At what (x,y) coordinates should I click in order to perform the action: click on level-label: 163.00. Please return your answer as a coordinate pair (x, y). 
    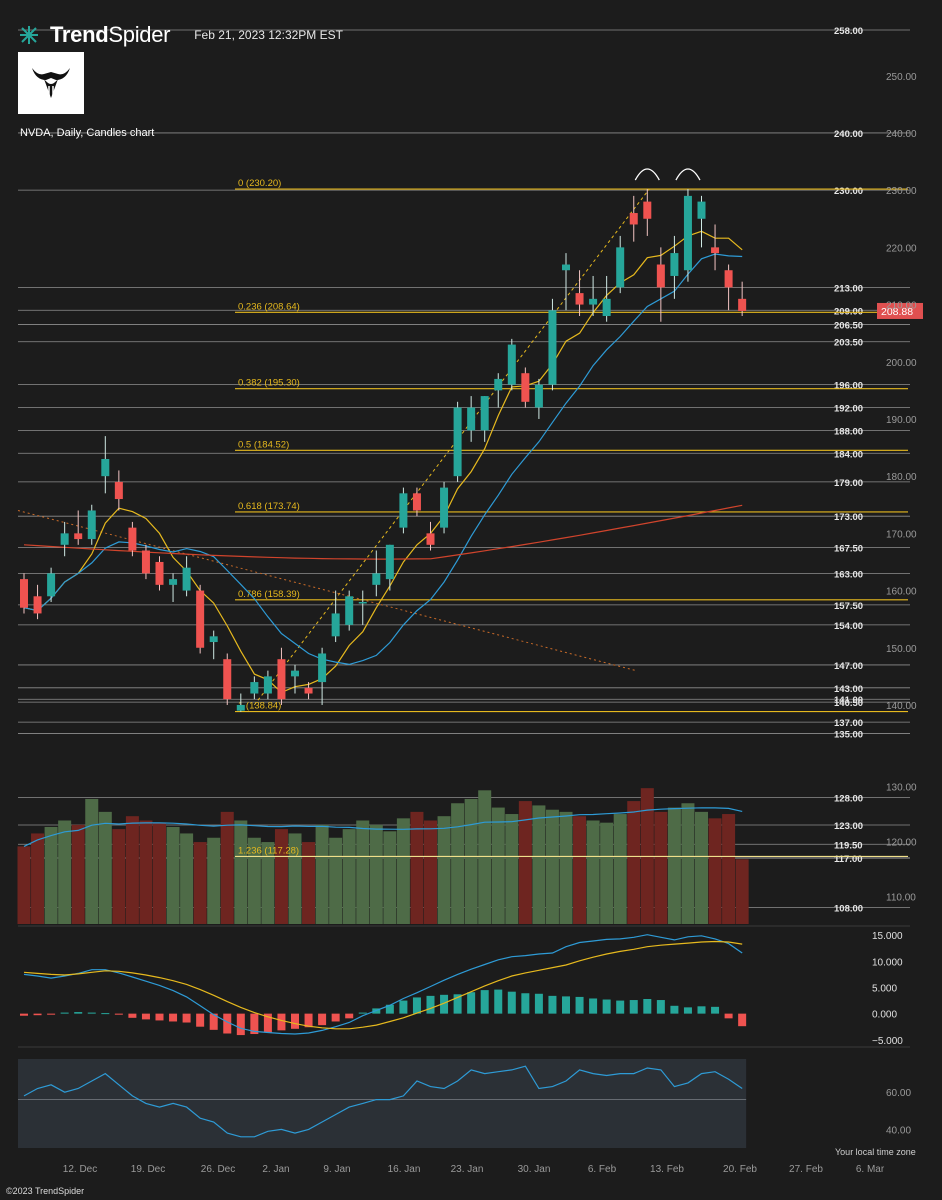
    Looking at the image, I should click on (848, 574).